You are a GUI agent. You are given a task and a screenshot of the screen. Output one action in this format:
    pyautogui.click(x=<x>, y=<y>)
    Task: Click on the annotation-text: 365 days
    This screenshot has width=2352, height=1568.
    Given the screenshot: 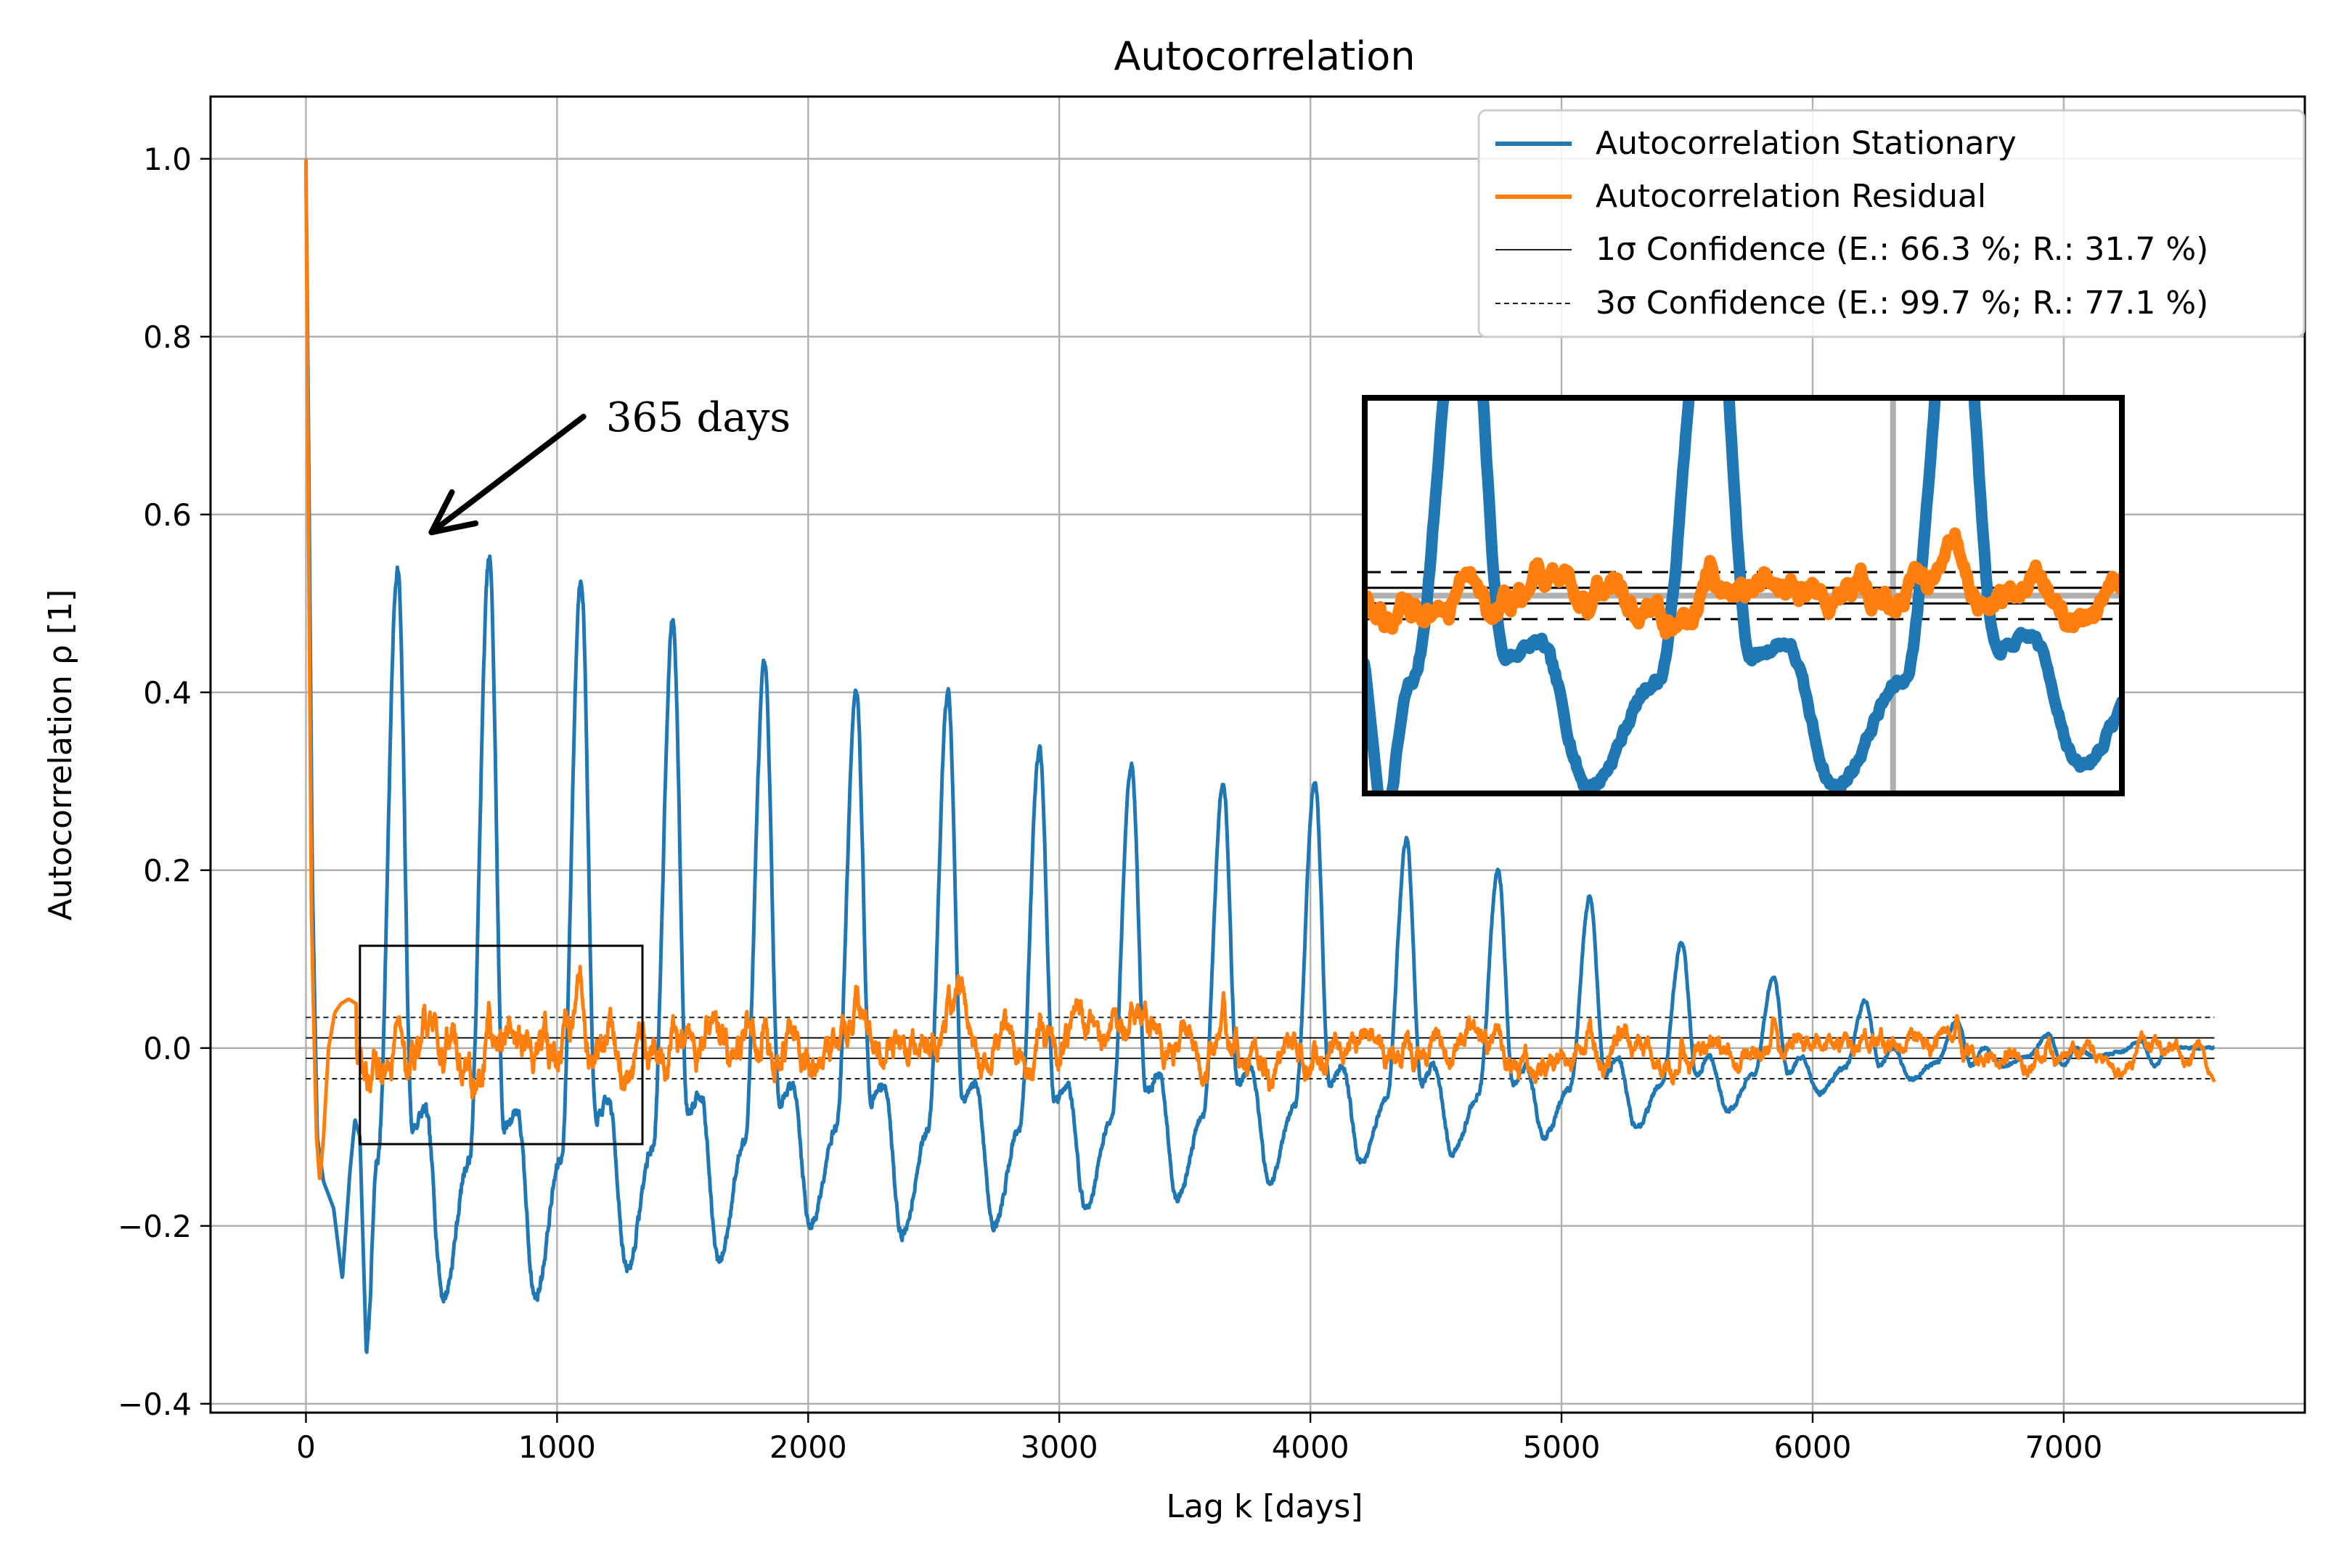 What is the action you would take?
    pyautogui.click(x=698, y=418)
    